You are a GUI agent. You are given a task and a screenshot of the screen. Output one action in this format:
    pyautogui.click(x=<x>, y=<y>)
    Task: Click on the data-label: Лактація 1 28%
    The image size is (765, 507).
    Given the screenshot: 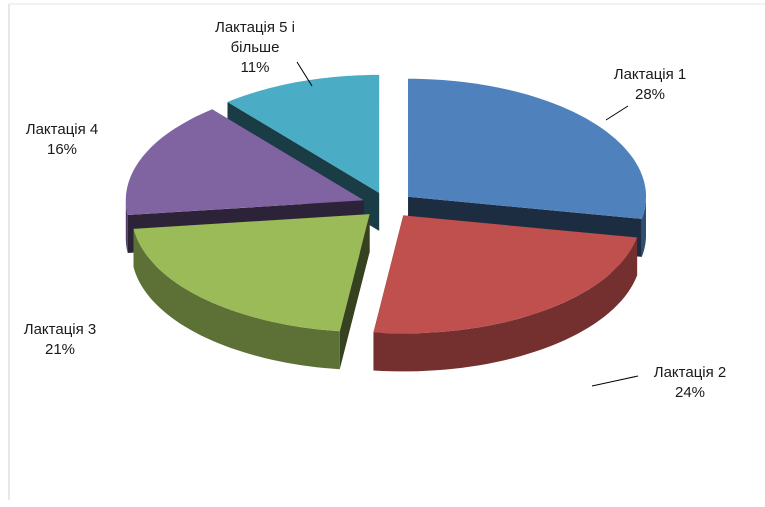 What is the action you would take?
    pyautogui.click(x=650, y=85)
    